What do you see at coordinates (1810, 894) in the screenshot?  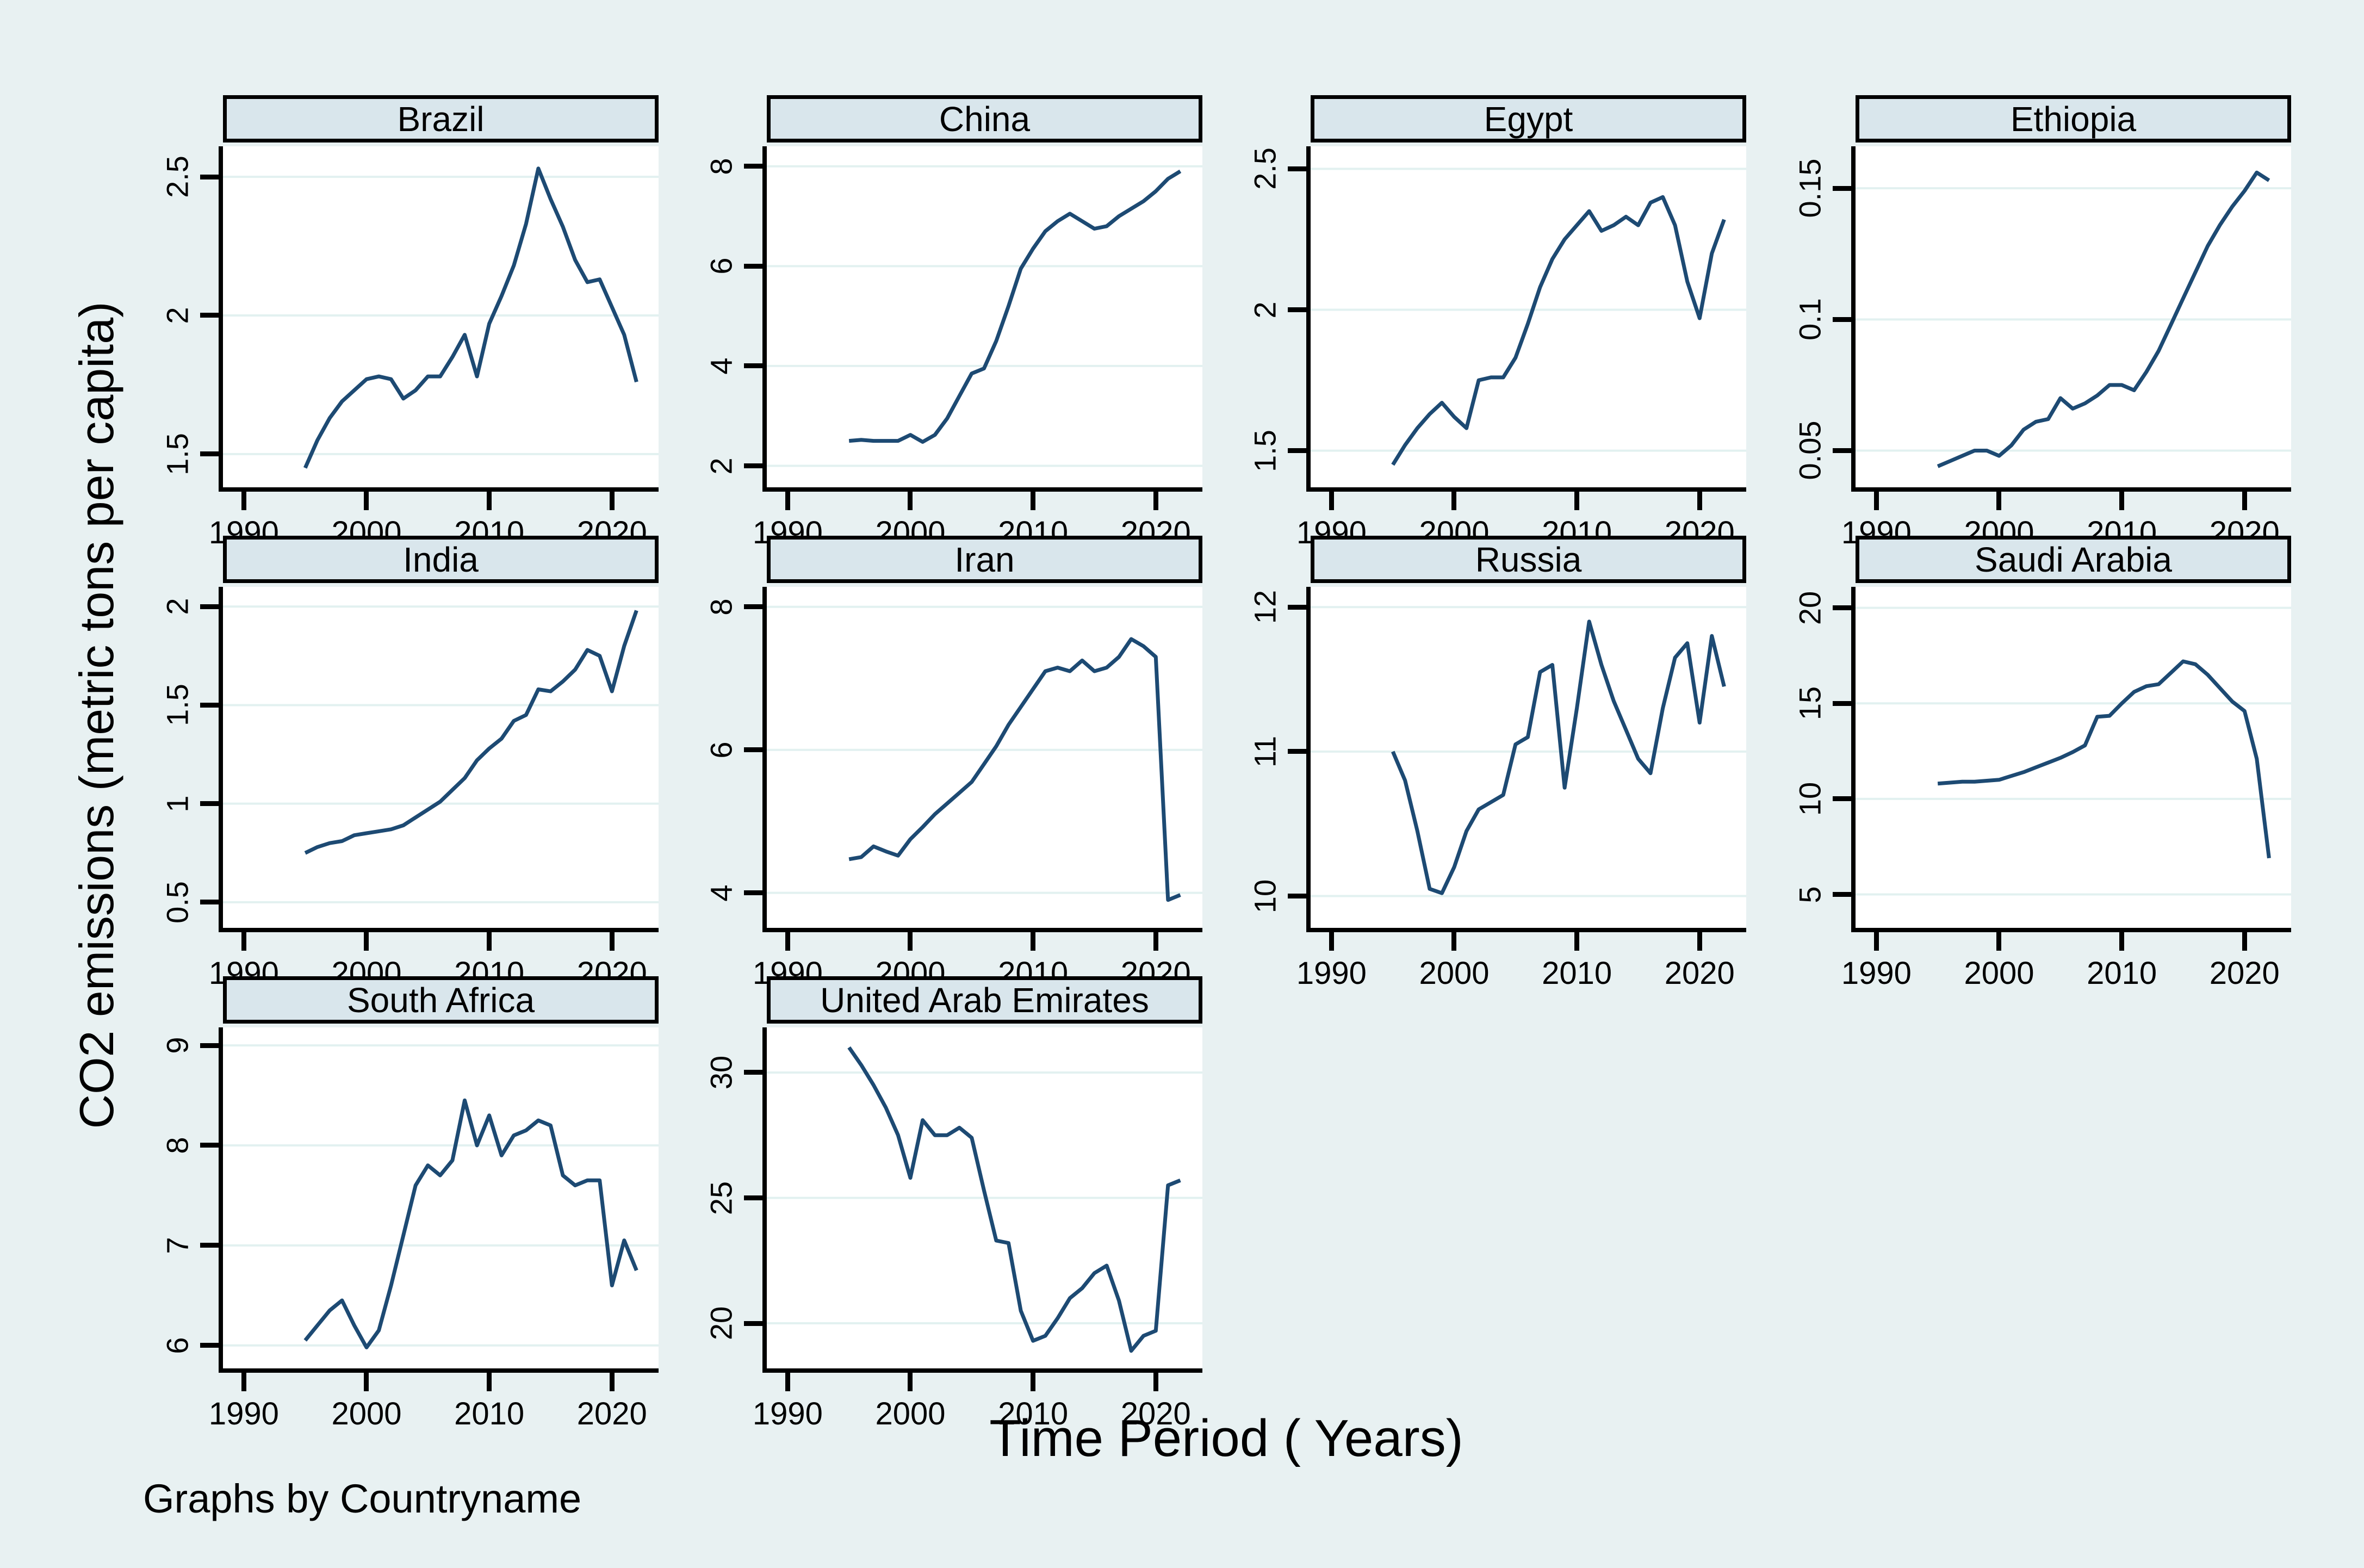 I see `y-tick-label: 5` at bounding box center [1810, 894].